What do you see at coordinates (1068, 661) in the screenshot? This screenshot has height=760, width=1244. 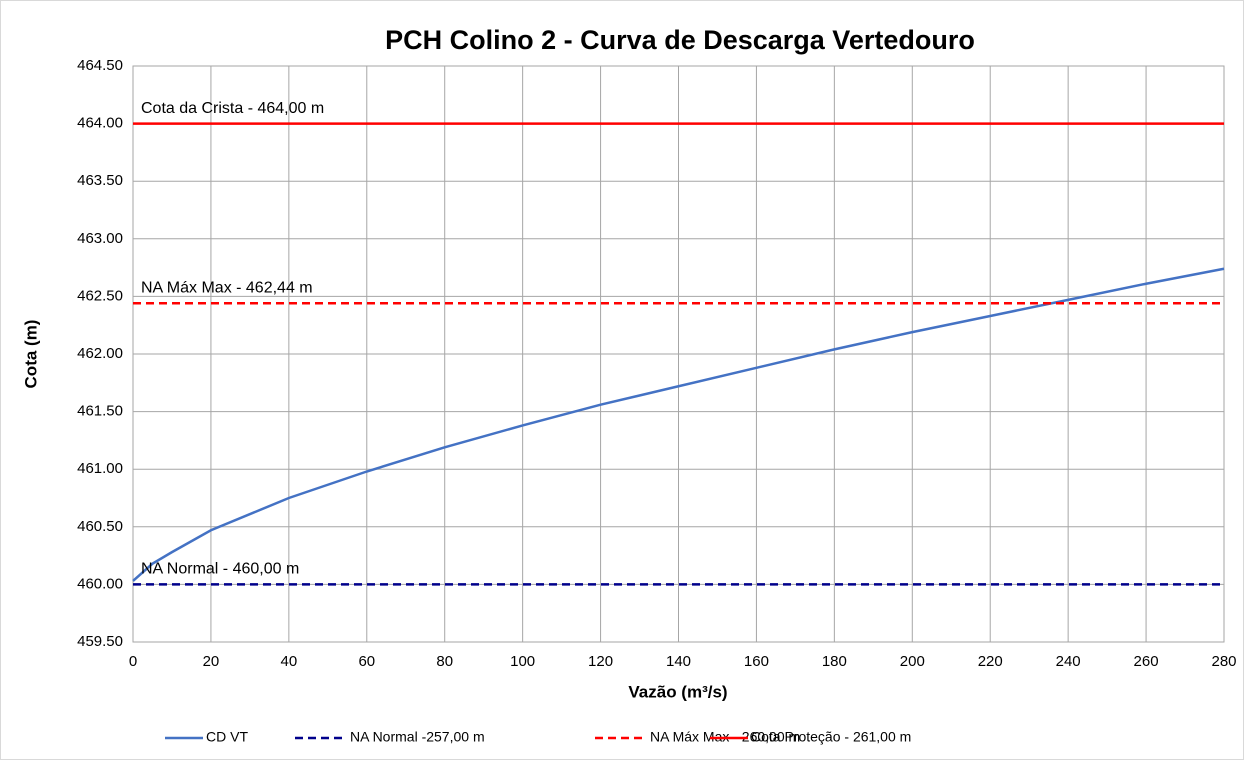 I see `x-tick-label: 240` at bounding box center [1068, 661].